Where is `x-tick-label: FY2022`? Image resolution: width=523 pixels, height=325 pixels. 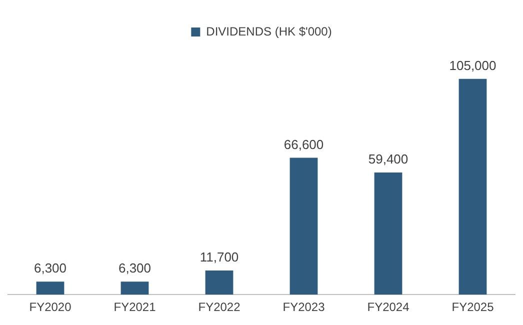 x-tick-label: FY2022 is located at coordinates (219, 307).